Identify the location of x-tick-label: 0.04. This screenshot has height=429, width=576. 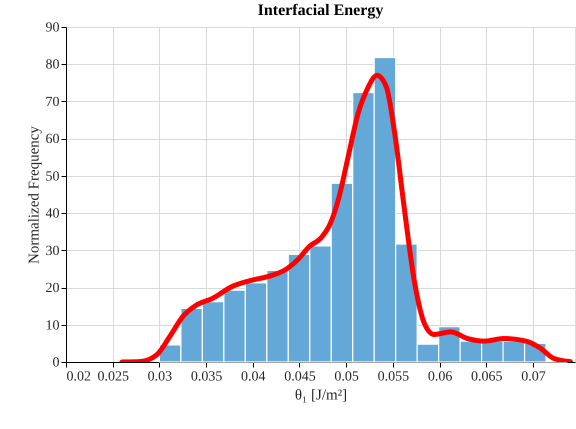
(253, 377).